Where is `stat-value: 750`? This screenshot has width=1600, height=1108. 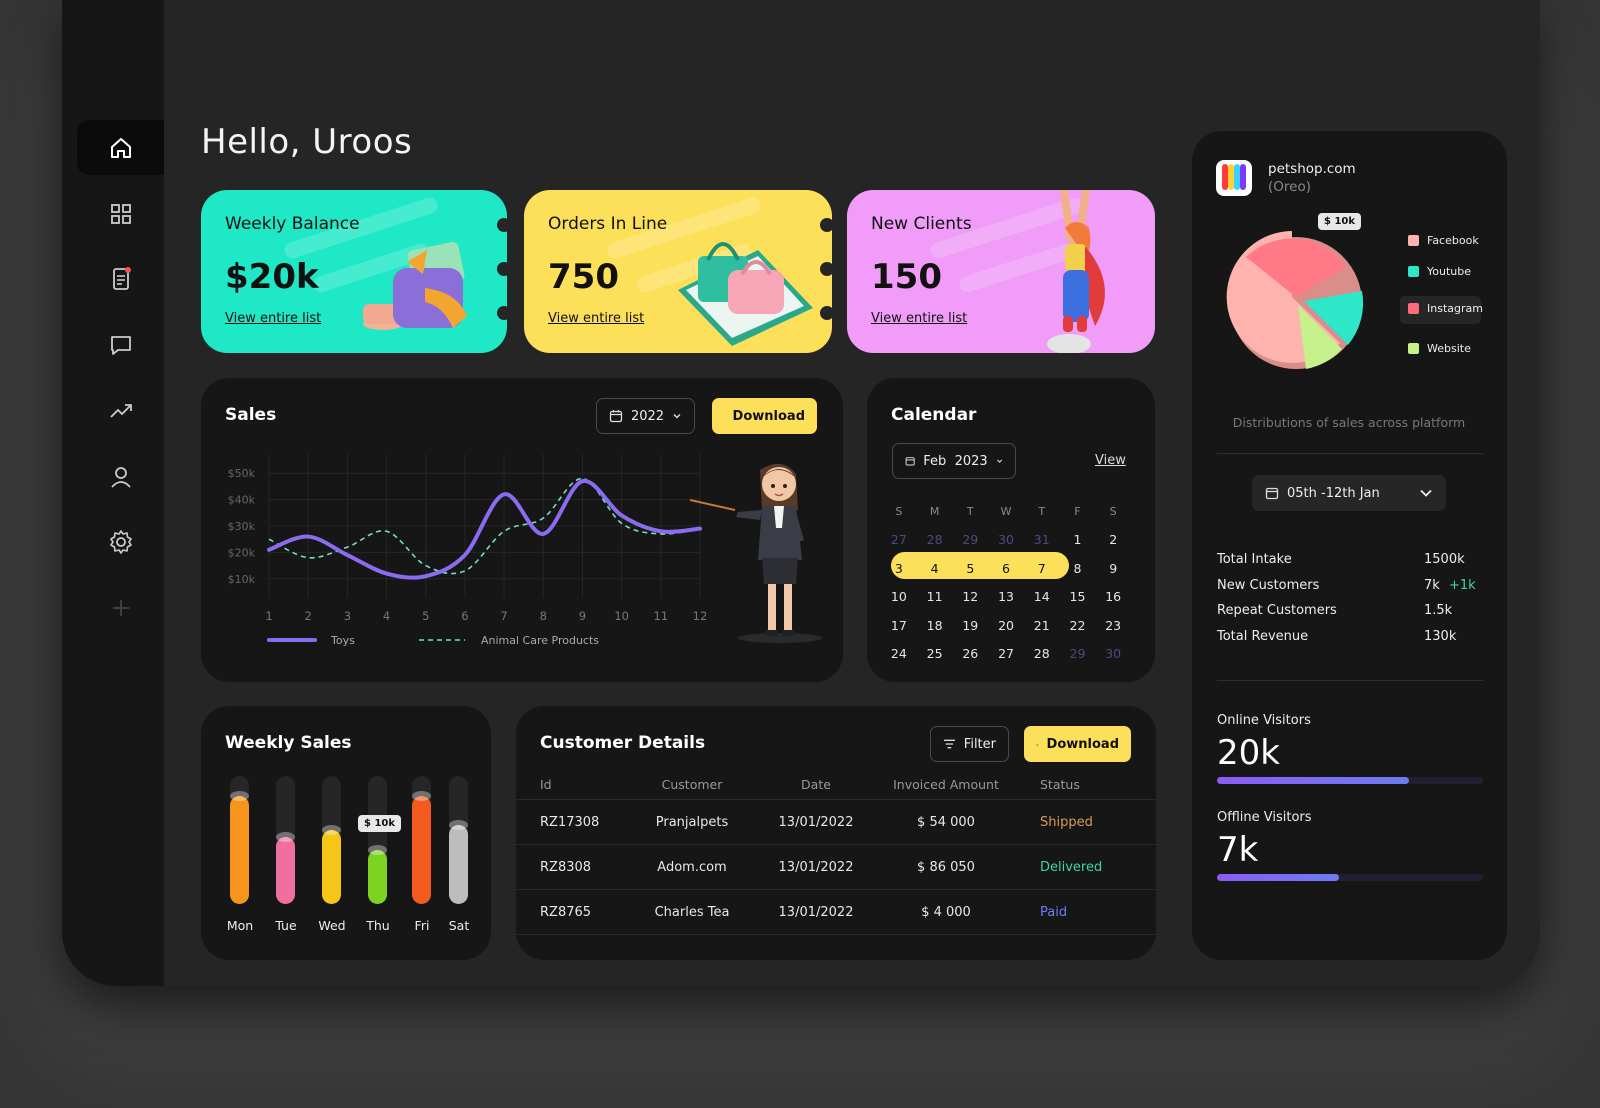
stat-value: 750 is located at coordinates (583, 277).